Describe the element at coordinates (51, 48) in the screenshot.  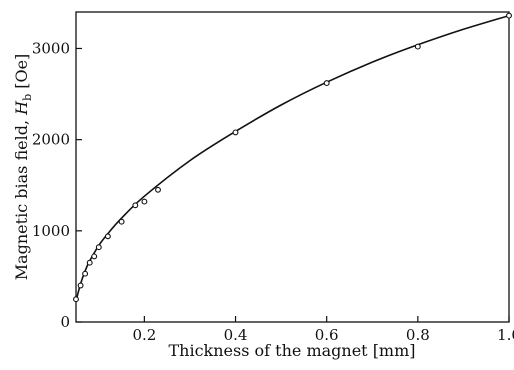
I see `y-tick-label: 3000` at that location.